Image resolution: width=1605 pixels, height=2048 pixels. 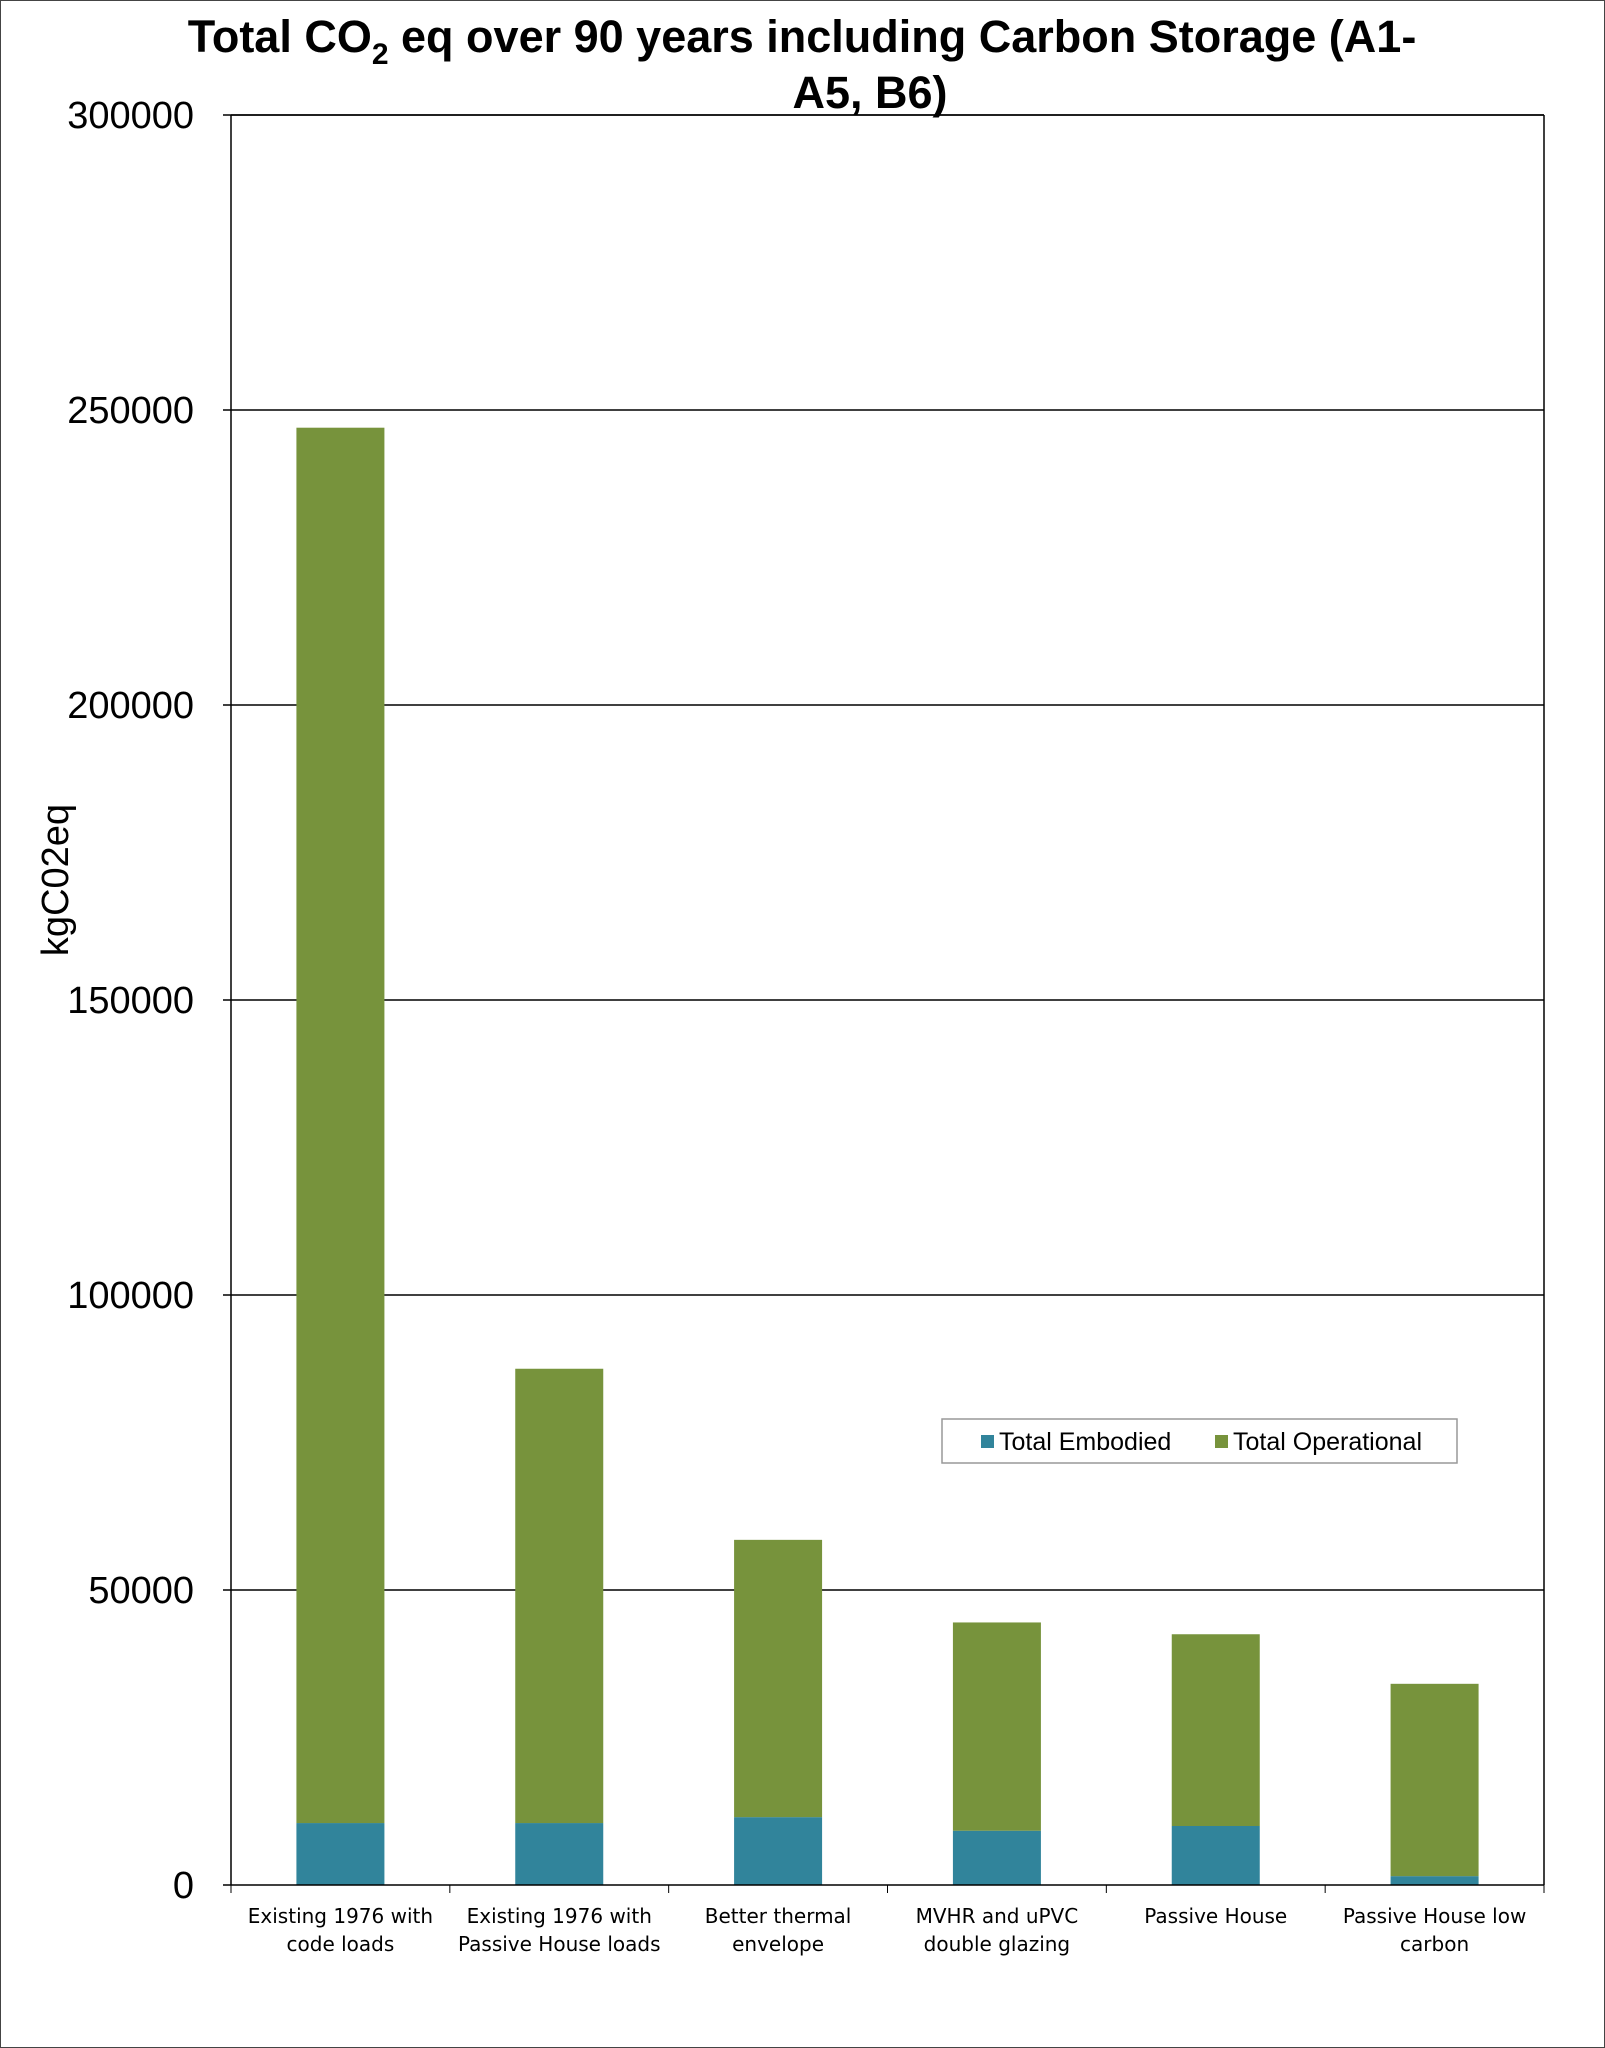 I want to click on y-axis-label: kgC02eq, so click(x=56, y=880).